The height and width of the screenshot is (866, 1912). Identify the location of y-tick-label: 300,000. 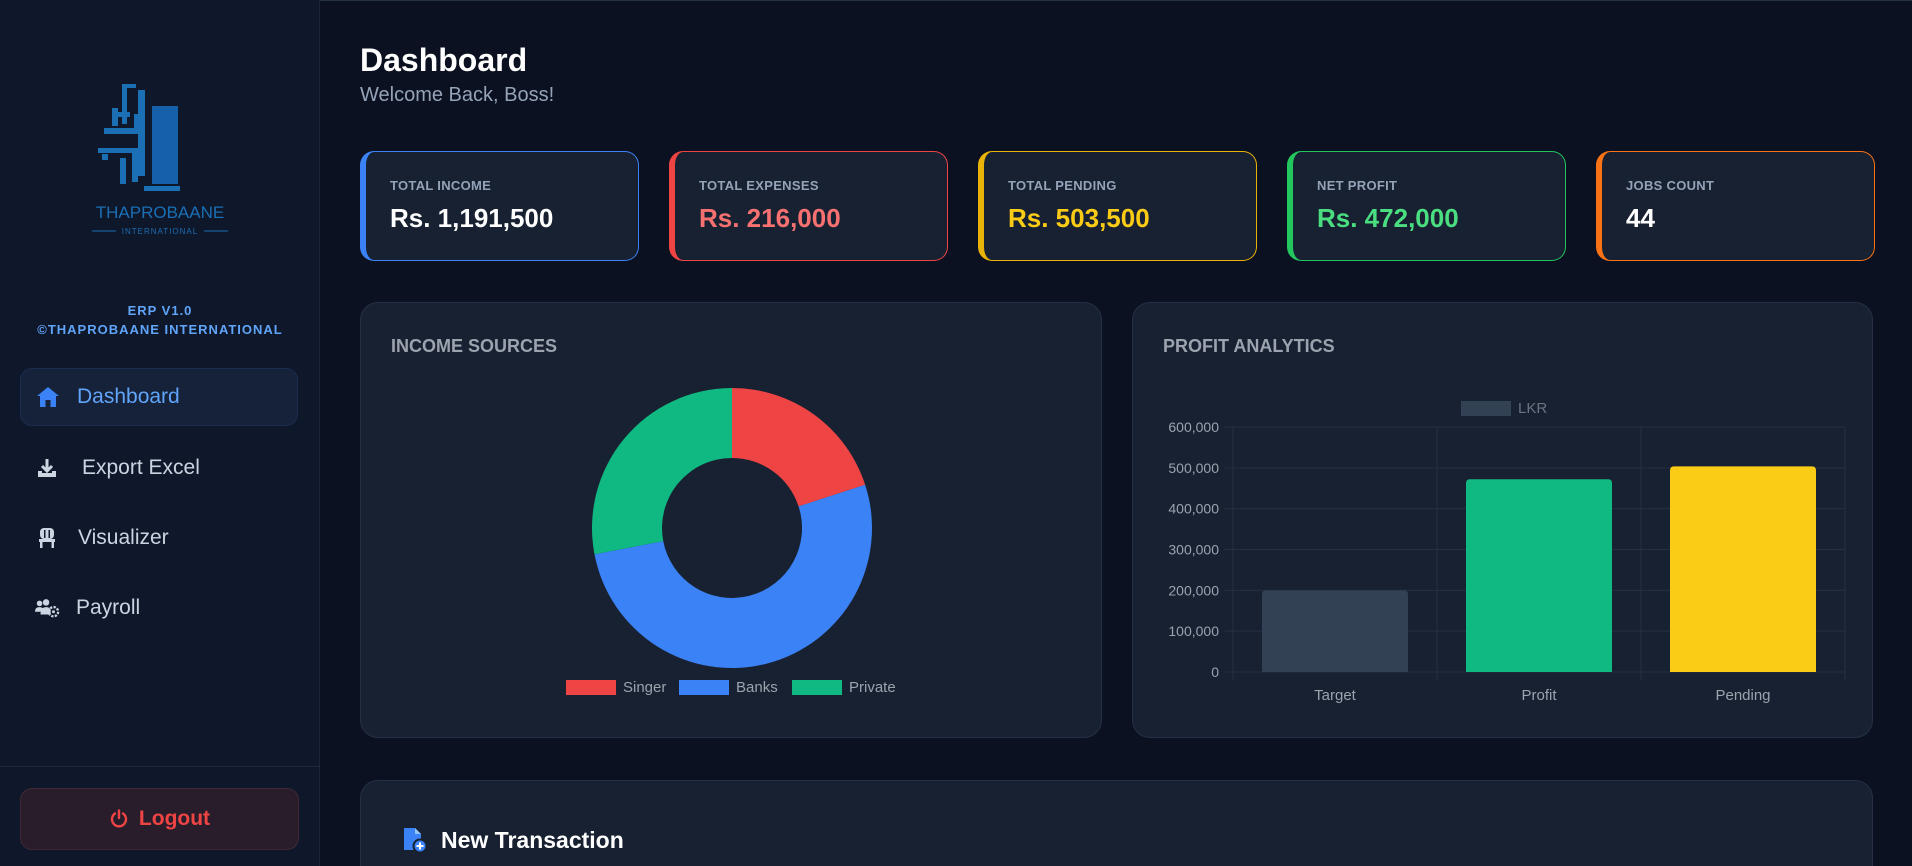
(1193, 550).